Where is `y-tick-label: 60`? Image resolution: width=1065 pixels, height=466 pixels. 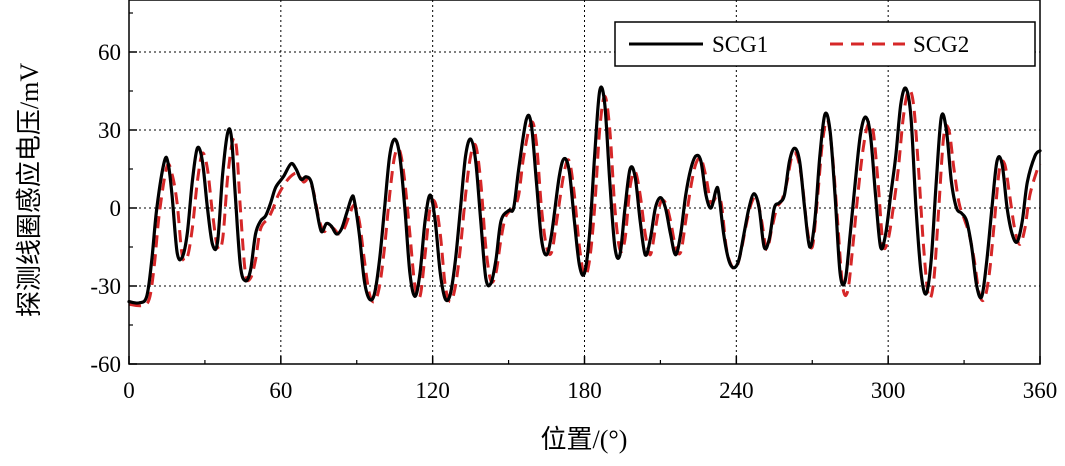
y-tick-label: 60 is located at coordinates (109, 52).